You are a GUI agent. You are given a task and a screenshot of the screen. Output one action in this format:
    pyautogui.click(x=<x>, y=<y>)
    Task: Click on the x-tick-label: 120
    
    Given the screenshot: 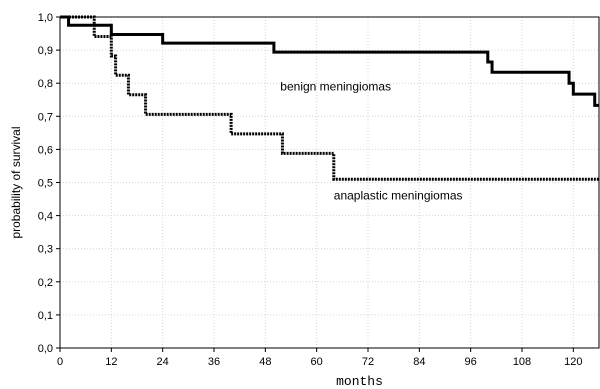 What is the action you would take?
    pyautogui.click(x=573, y=362)
    